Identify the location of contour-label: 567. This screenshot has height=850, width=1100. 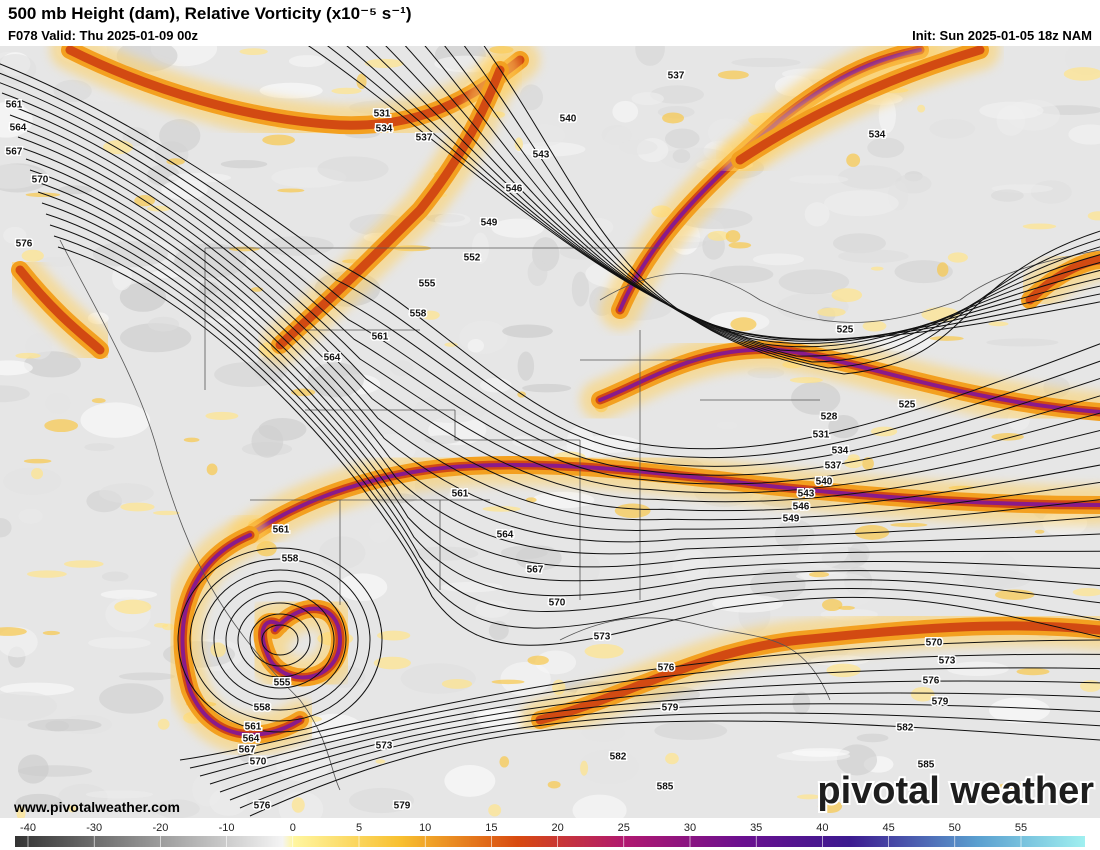
(247, 750).